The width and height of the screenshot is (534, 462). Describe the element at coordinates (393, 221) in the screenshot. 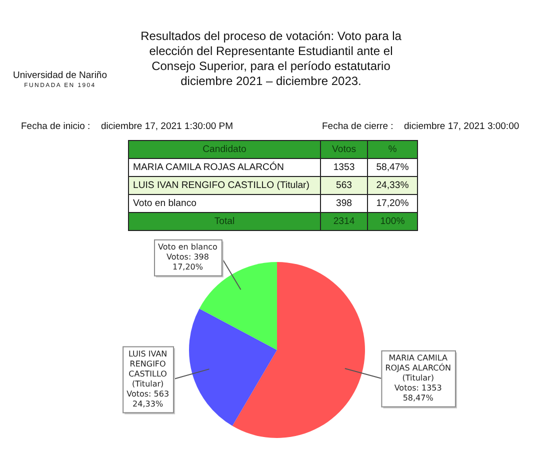

I see `text: 100%` at that location.